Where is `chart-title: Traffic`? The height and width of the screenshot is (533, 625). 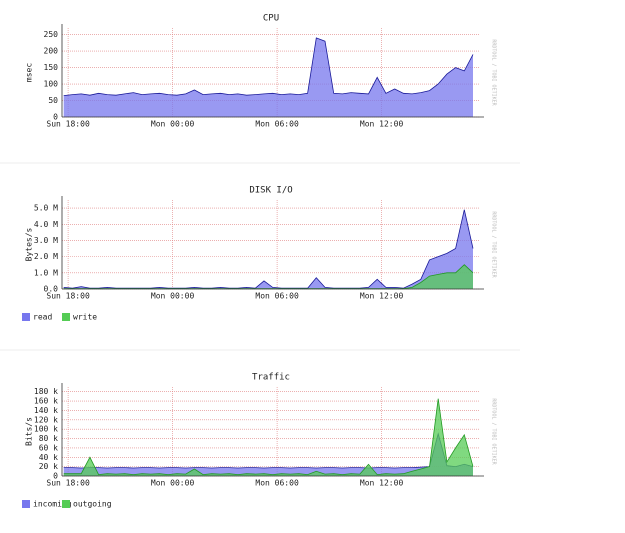
chart-title: Traffic is located at coordinates (271, 378).